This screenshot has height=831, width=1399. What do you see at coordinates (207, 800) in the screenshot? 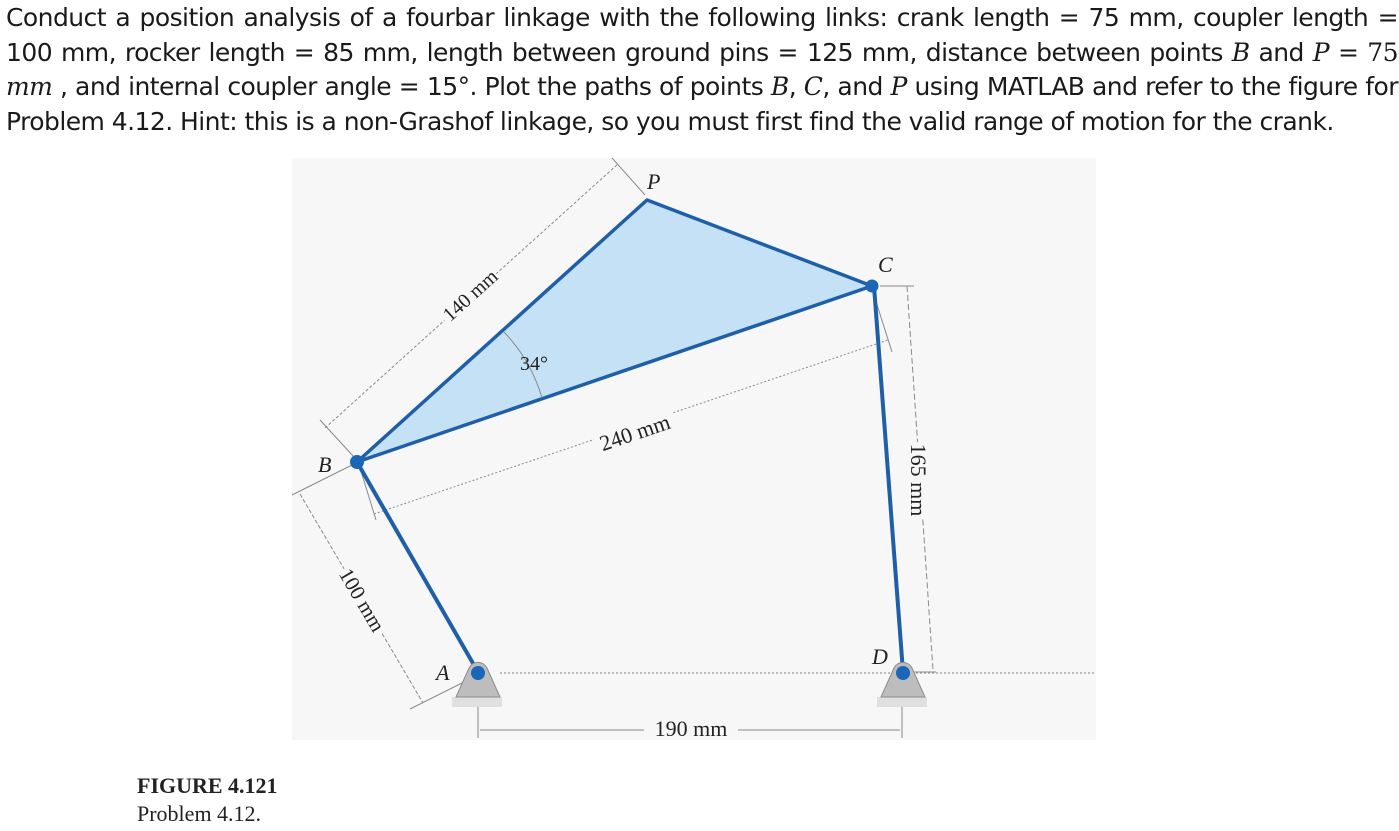
I see `figure-caption: FIGURE 4.121 Problem 4.12.` at bounding box center [207, 800].